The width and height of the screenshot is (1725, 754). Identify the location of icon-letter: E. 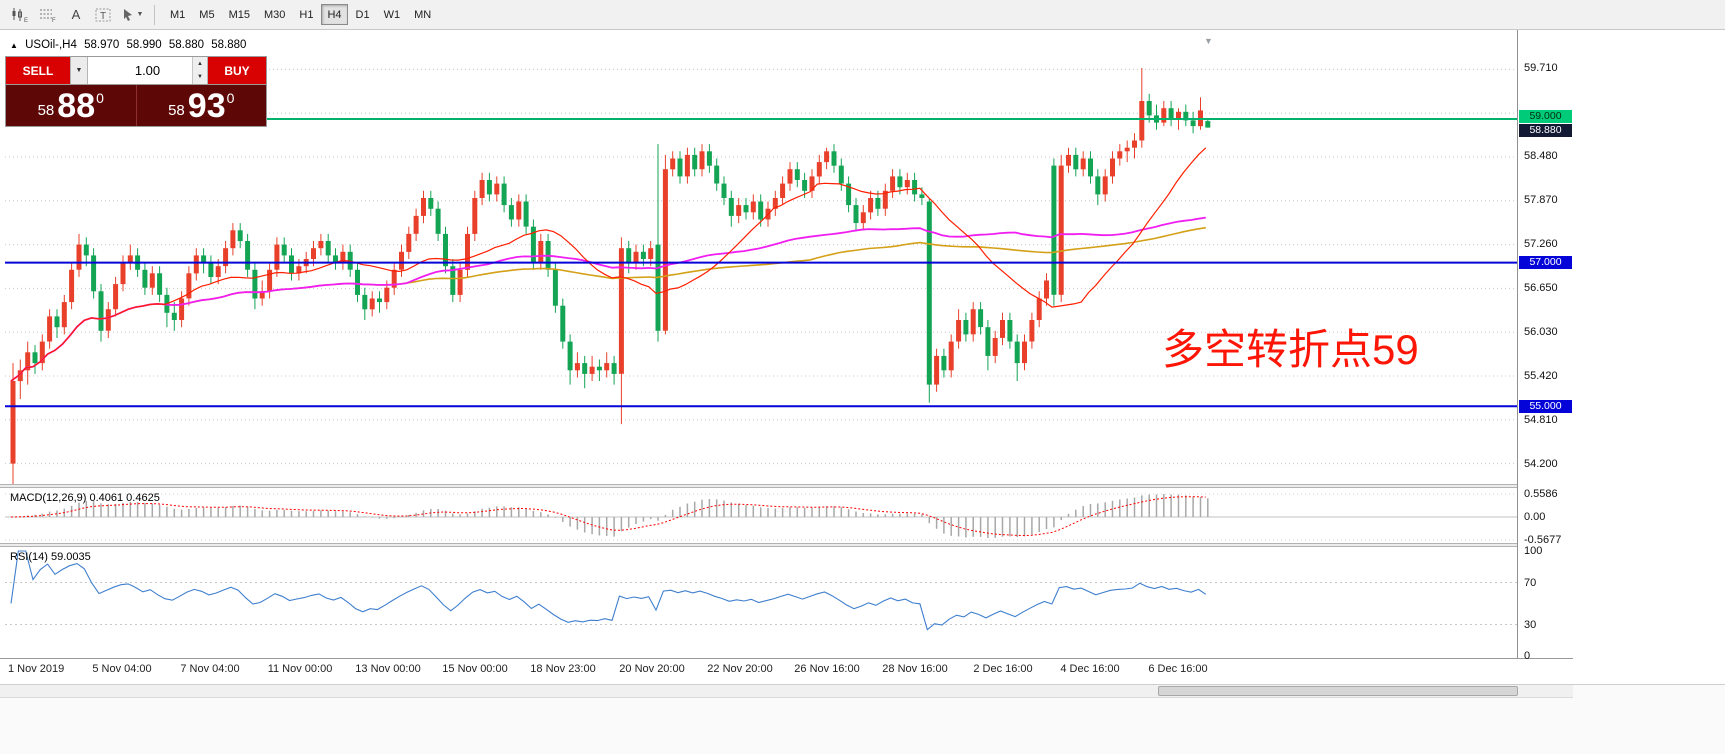
(26, 20).